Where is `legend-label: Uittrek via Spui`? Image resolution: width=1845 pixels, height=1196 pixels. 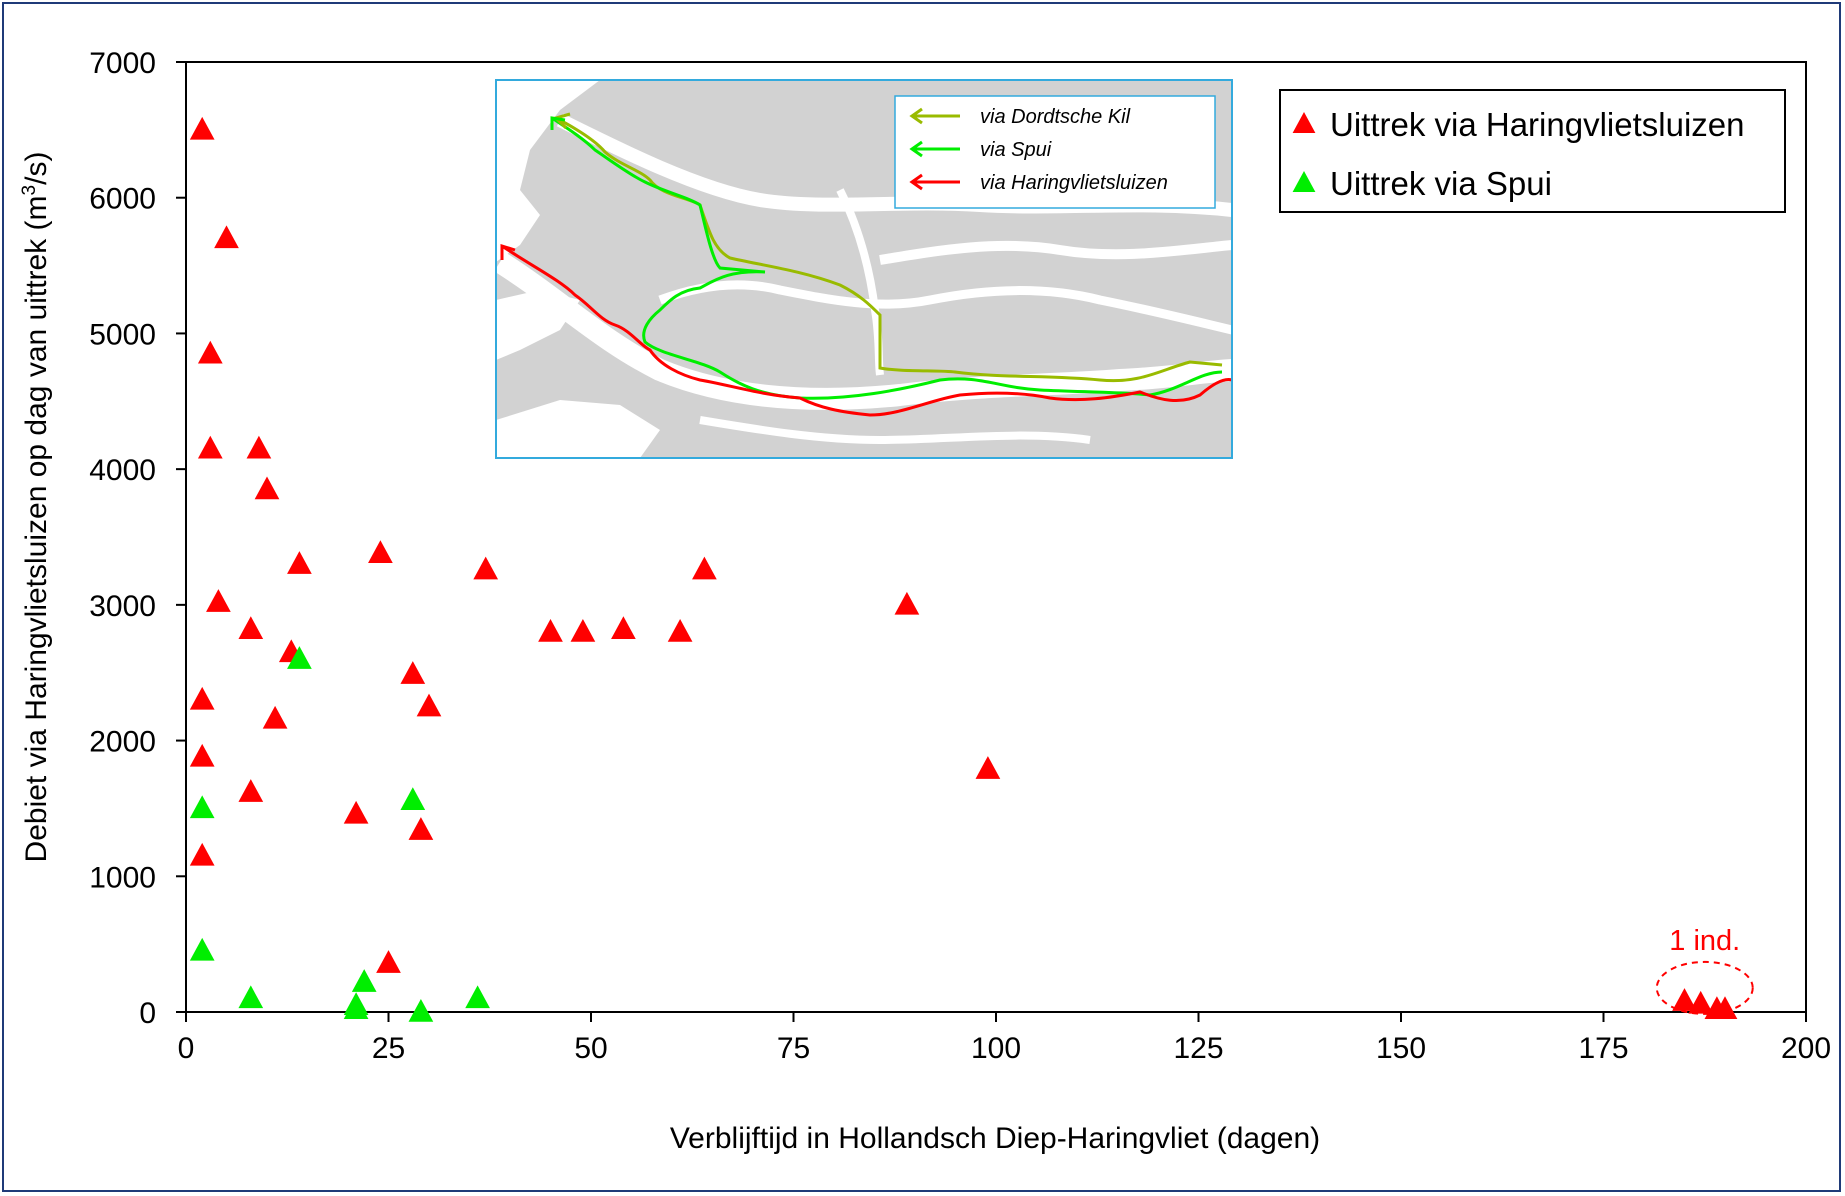 legend-label: Uittrek via Spui is located at coordinates (1441, 183).